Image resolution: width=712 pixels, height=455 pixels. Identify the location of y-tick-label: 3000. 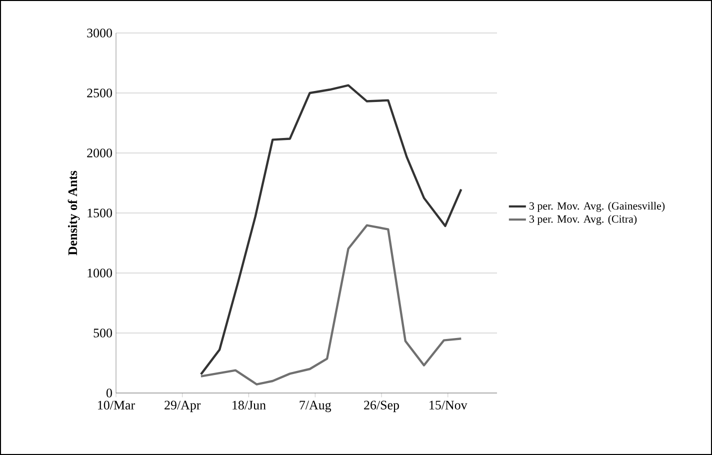
(99, 33).